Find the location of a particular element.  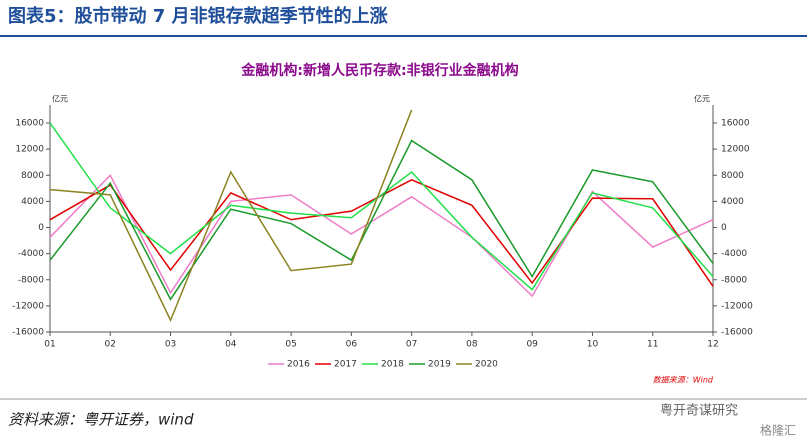

watermark2: 格隆汇 is located at coordinates (778, 430).